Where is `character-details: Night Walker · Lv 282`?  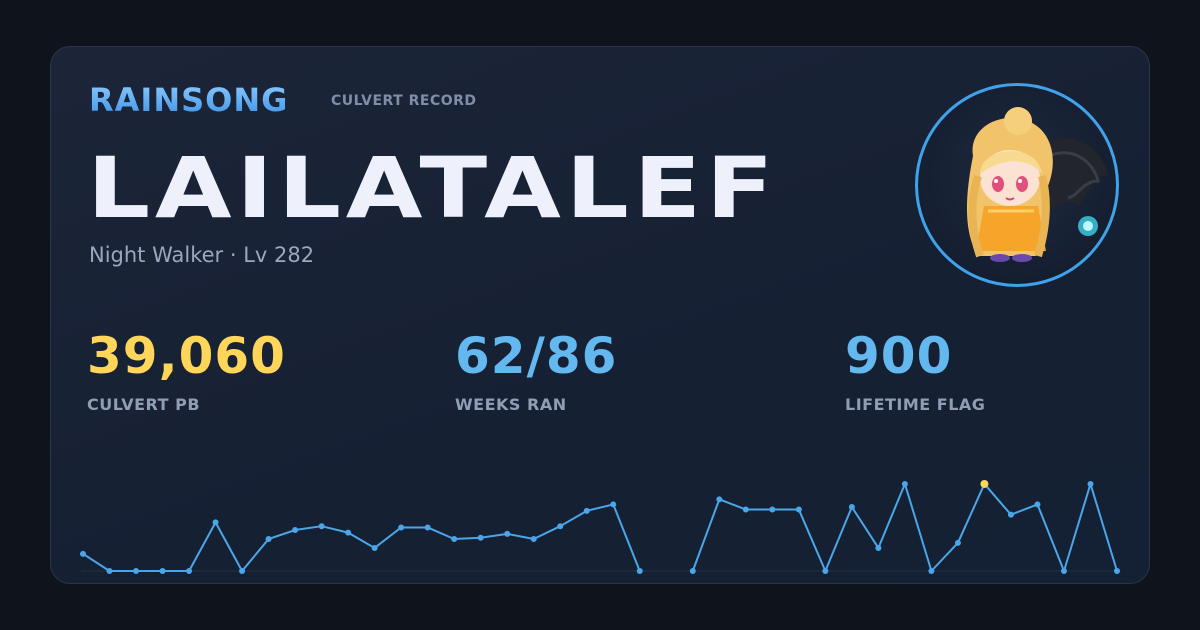
character-details: Night Walker · Lv 282 is located at coordinates (202, 255).